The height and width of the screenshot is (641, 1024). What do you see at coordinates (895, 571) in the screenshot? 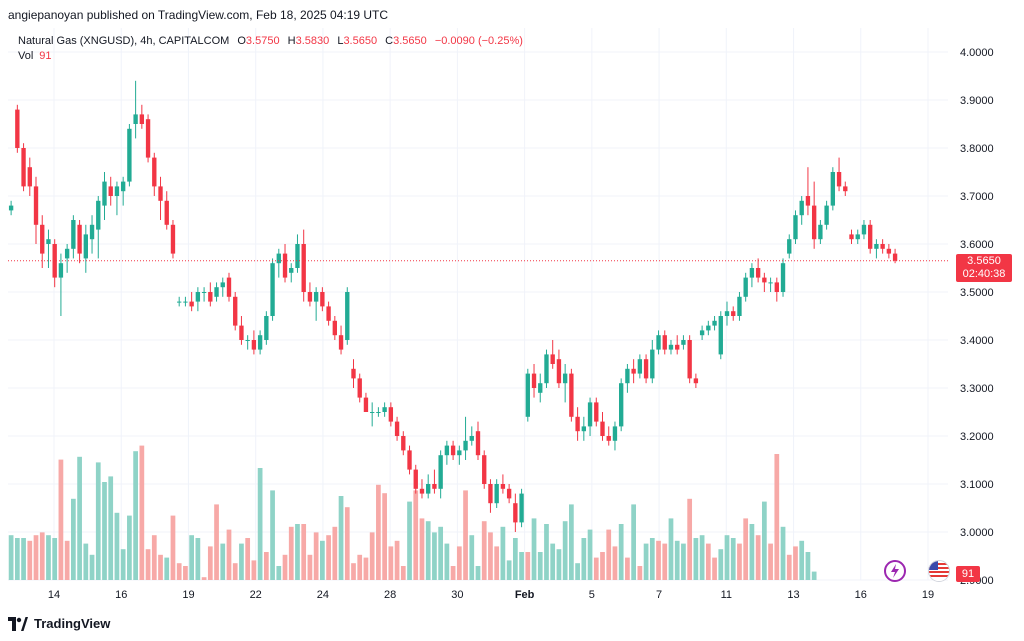
I see `flash-icon` at bounding box center [895, 571].